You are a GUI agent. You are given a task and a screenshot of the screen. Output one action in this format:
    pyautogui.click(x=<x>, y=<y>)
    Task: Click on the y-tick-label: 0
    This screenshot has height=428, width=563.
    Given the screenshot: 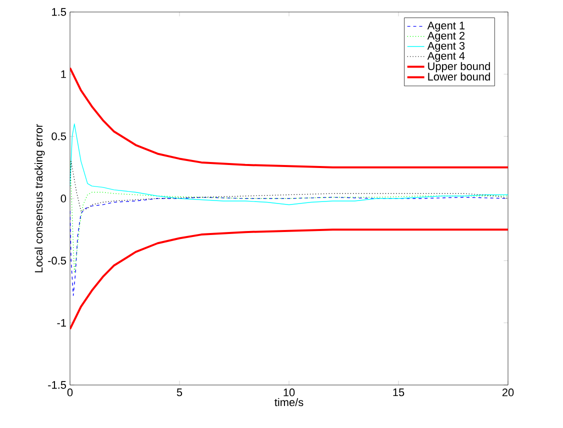 What is the action you would take?
    pyautogui.click(x=63, y=198)
    